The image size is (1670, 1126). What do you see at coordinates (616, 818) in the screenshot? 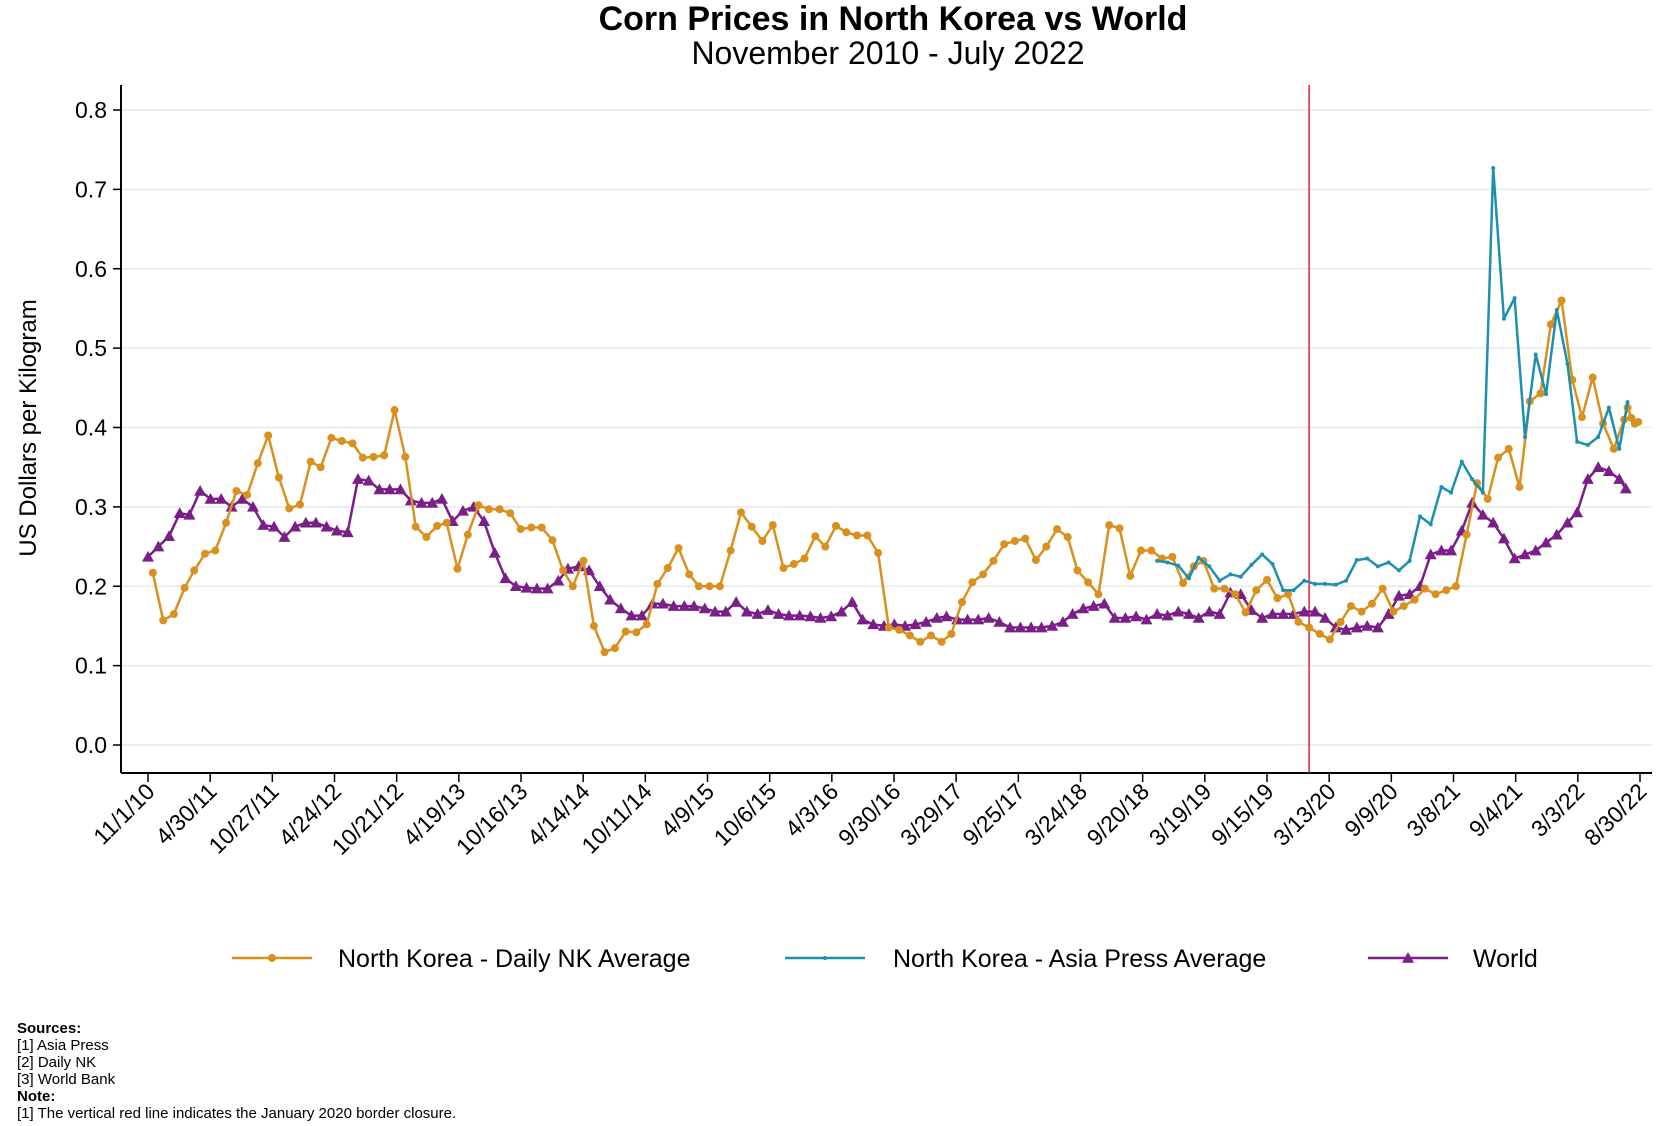
I see `x-tick-label: 10/11/14` at bounding box center [616, 818].